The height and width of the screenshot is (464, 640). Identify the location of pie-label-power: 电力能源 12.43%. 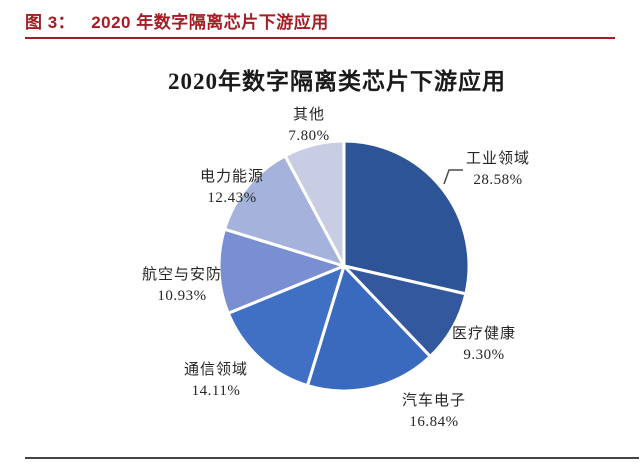
(232, 188).